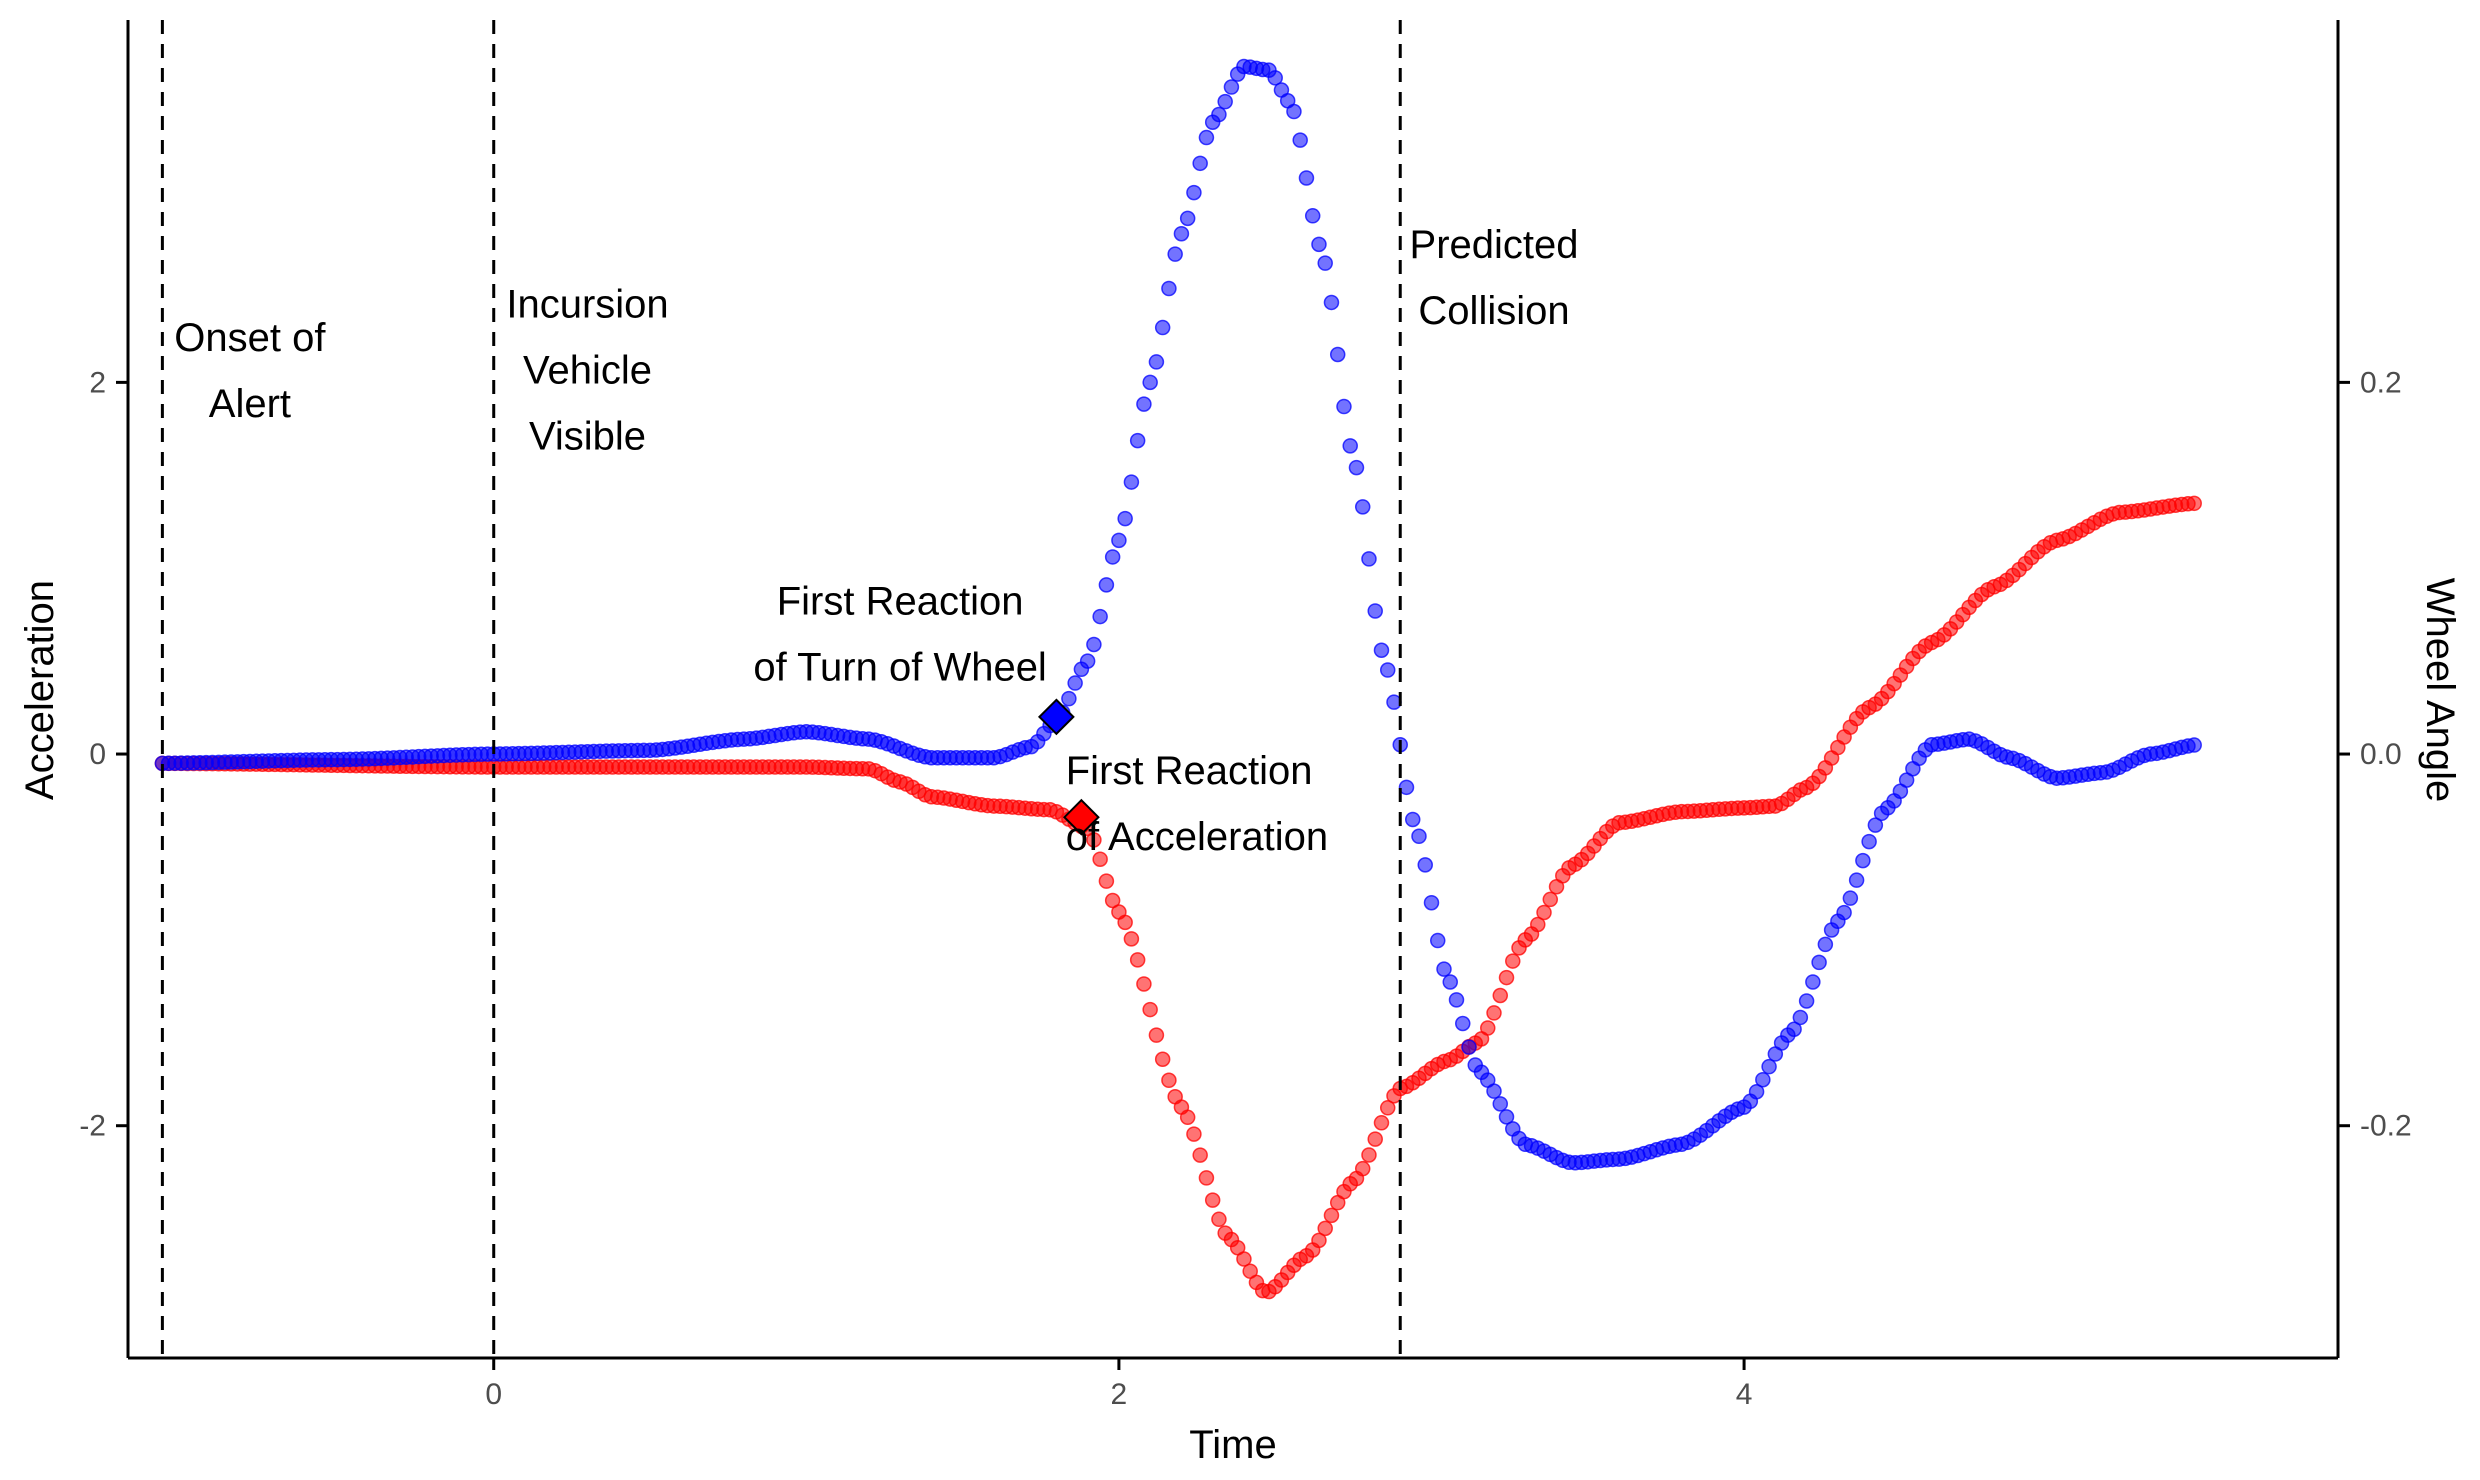 Image resolution: width=2480 pixels, height=1480 pixels. I want to click on annotation-line: of Turn of Wheel, so click(899, 668).